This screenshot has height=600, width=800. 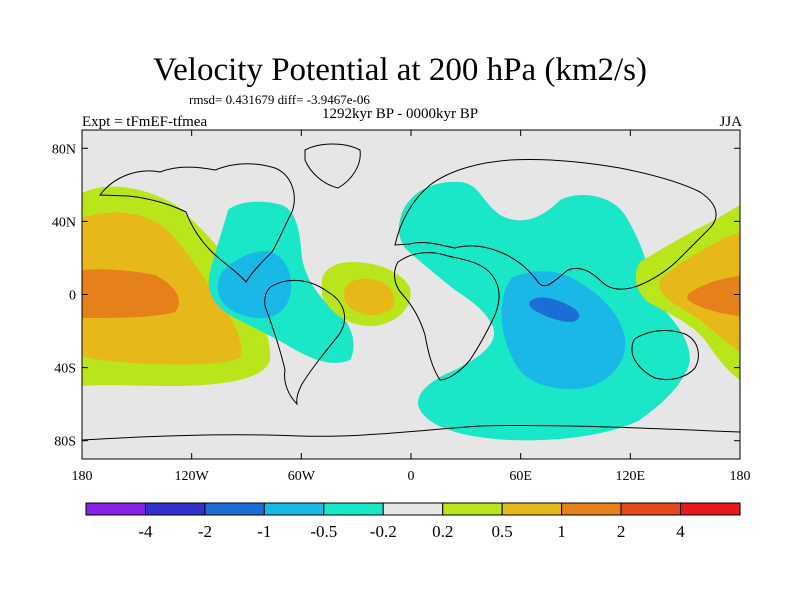 I want to click on rmsd-diff-stats: rmsd= 0.431679 diff= -3.9467e-06, so click(x=279, y=99).